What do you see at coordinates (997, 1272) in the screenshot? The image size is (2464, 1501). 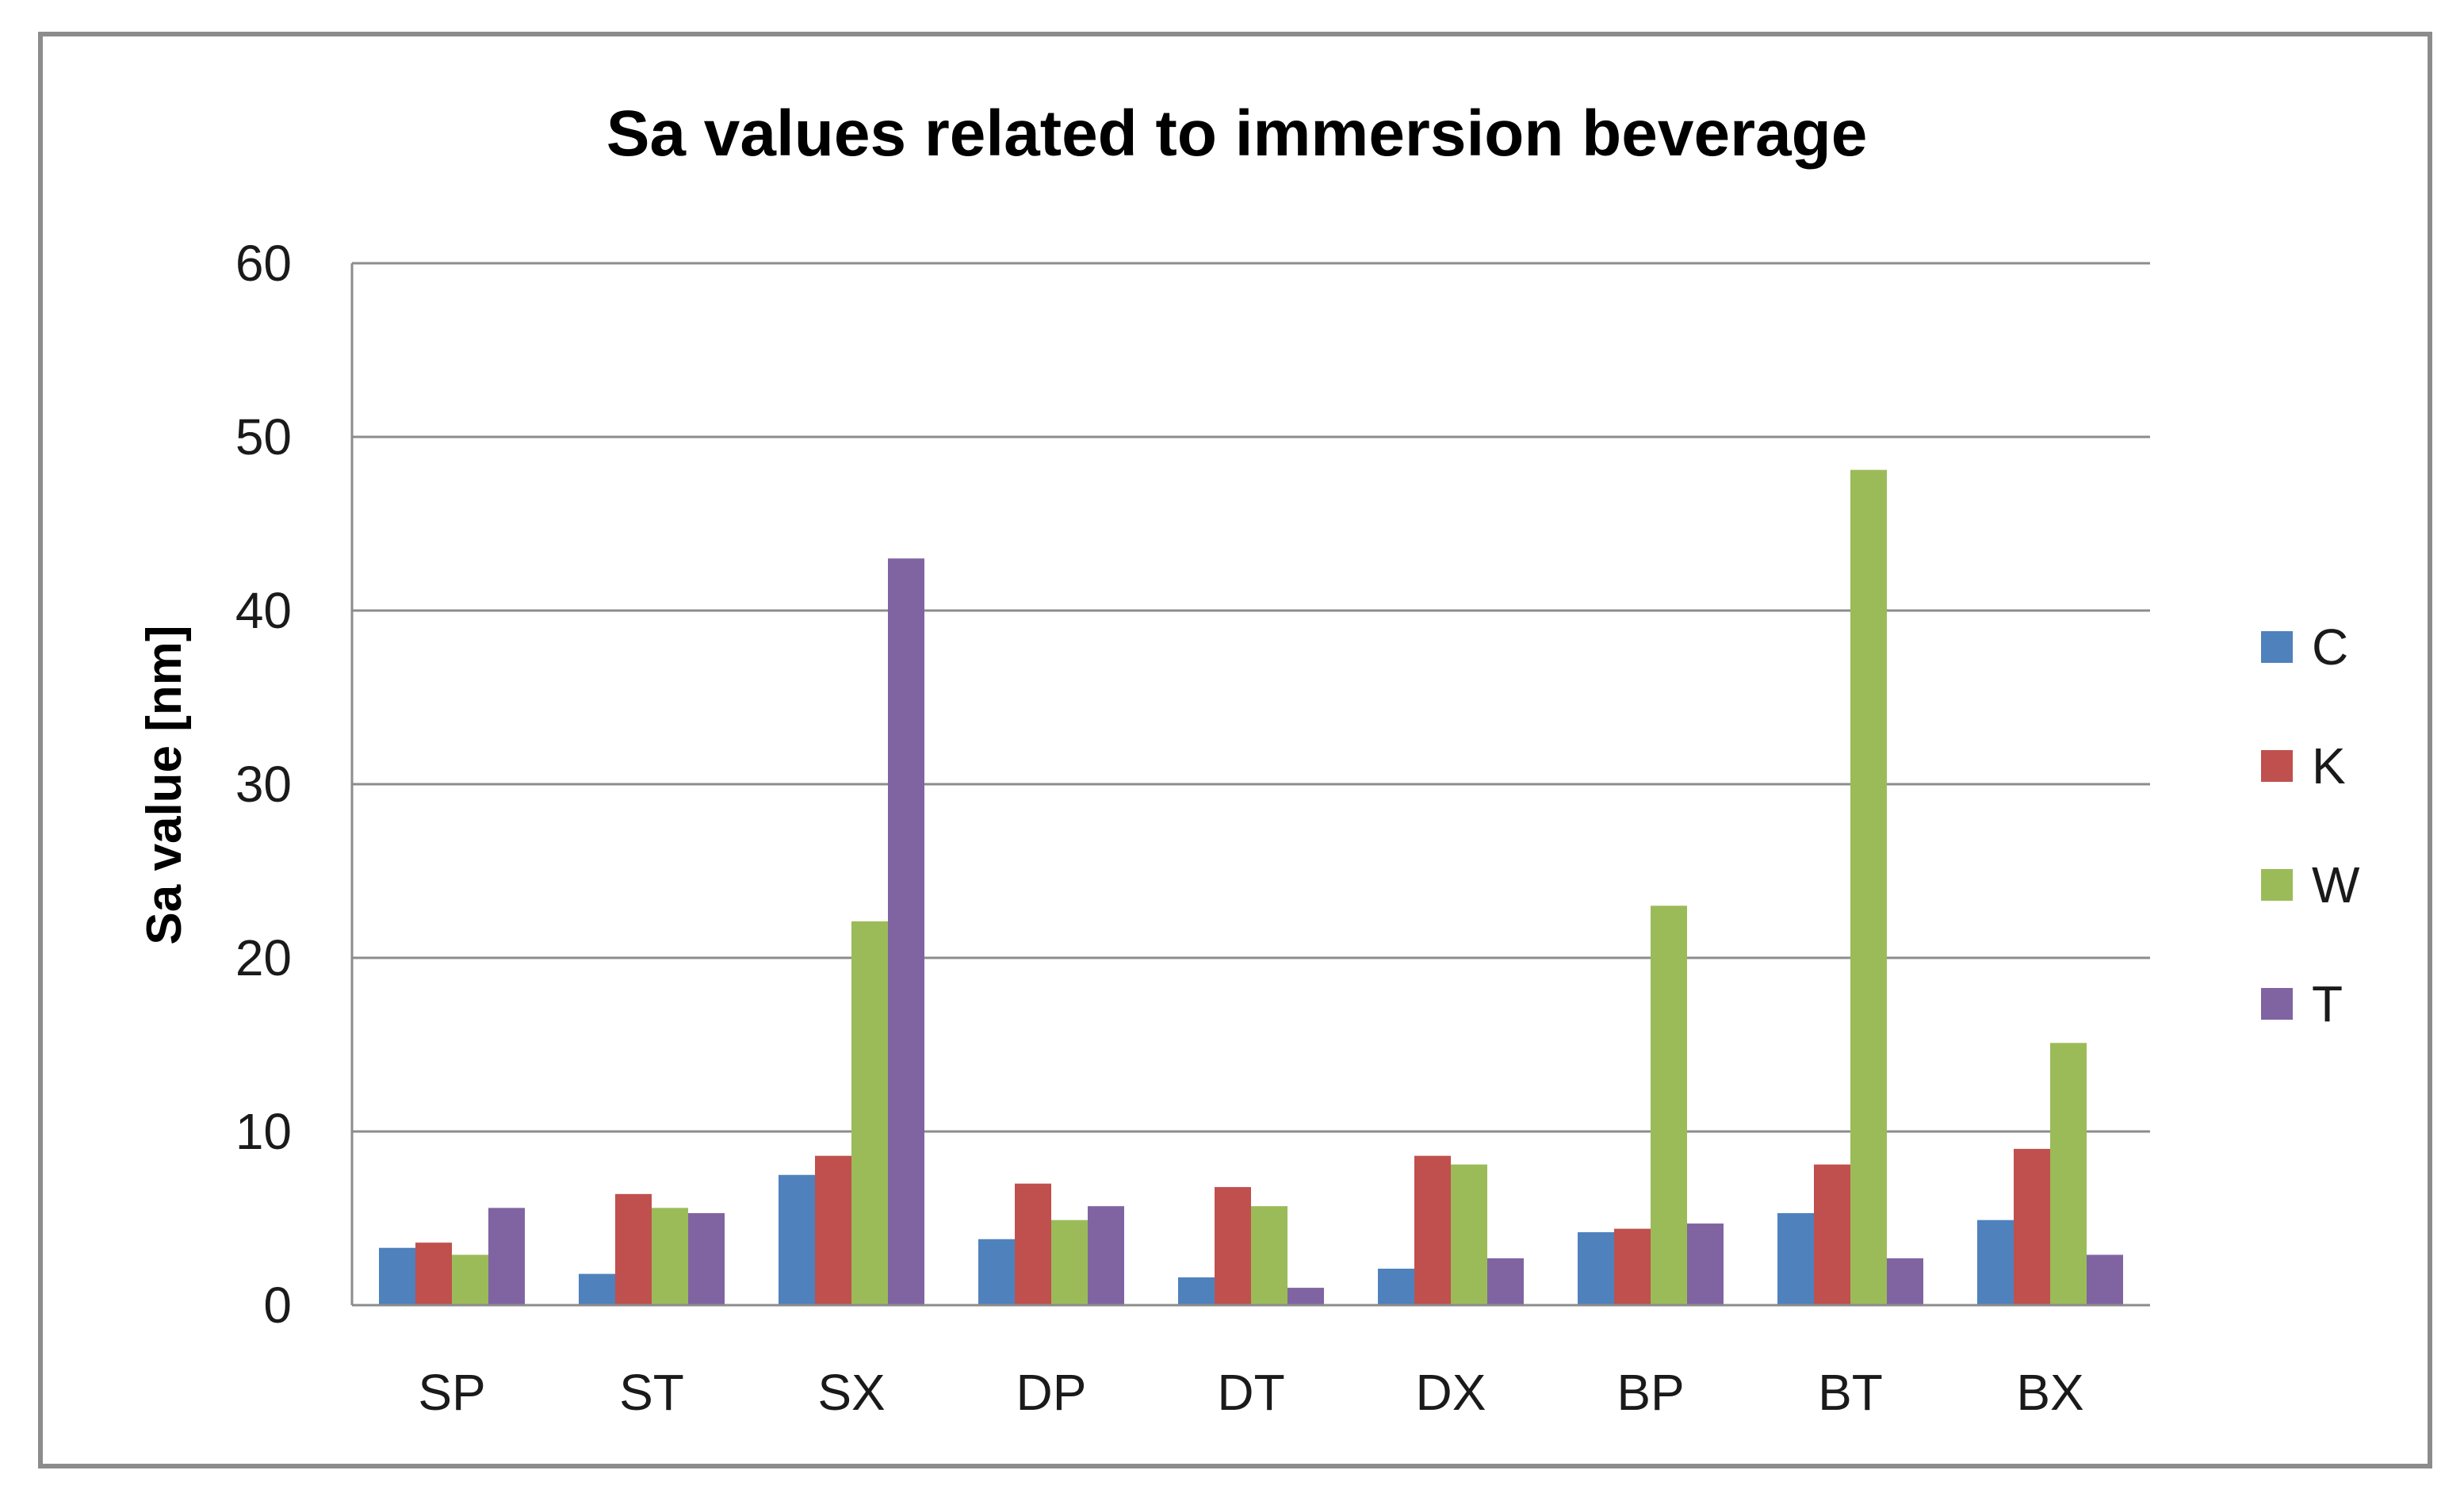 I see `bar-C-DP` at bounding box center [997, 1272].